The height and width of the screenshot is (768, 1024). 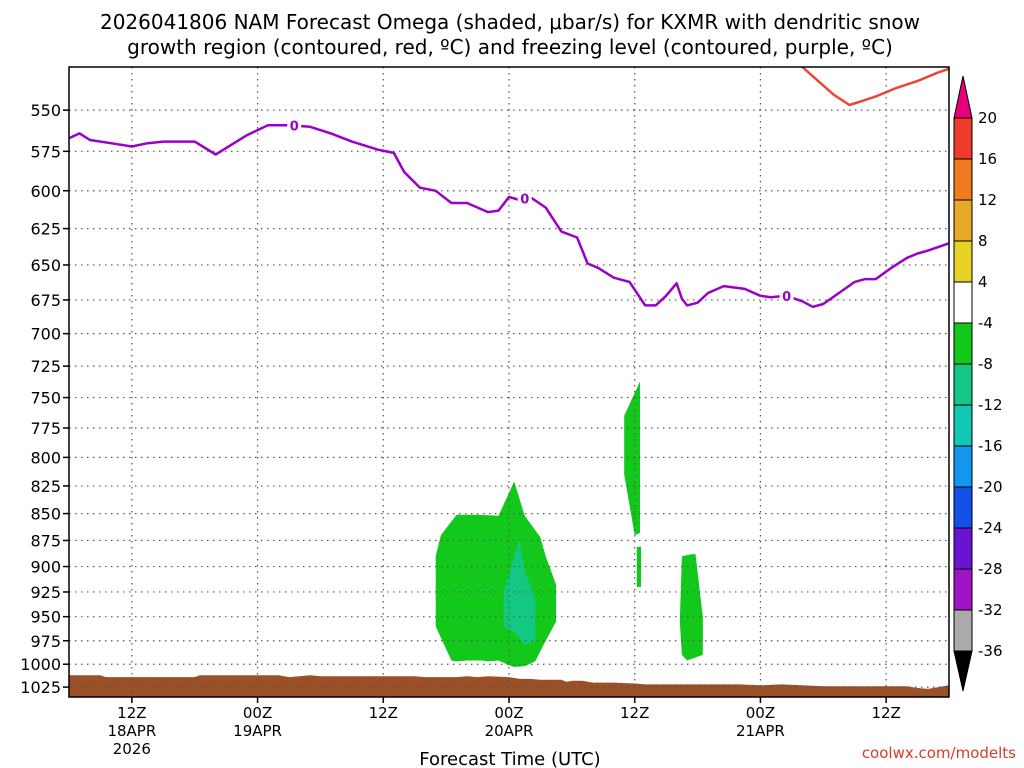 I want to click on x-tick-date-6: 18APR, so click(x=131, y=731).